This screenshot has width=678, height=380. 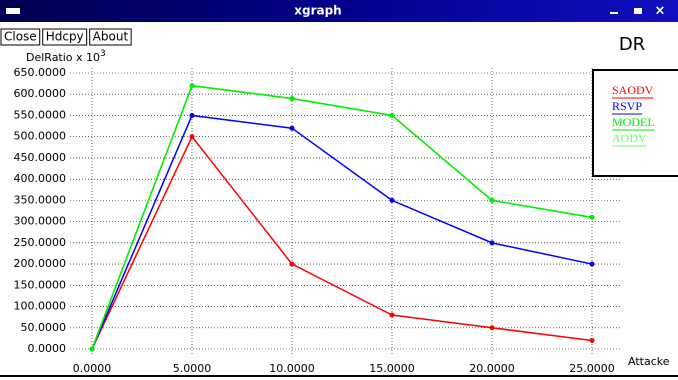 I want to click on y-tick-label: 350.0000, so click(x=40, y=199).